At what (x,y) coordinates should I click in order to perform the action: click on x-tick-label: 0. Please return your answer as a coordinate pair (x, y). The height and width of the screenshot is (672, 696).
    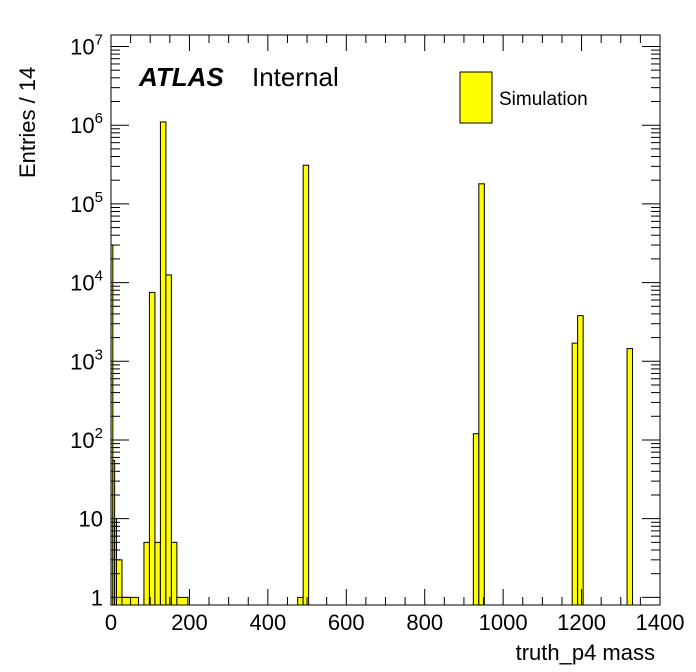
    Looking at the image, I should click on (111, 622).